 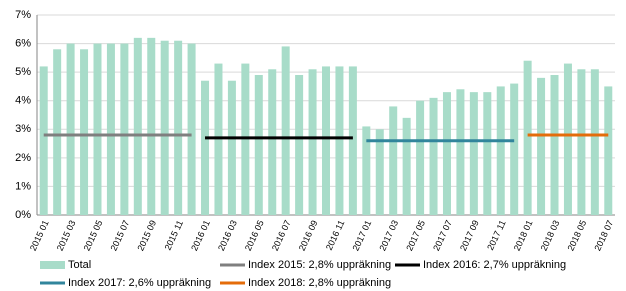 I want to click on x-tick-label: 2018 05, so click(x=577, y=236).